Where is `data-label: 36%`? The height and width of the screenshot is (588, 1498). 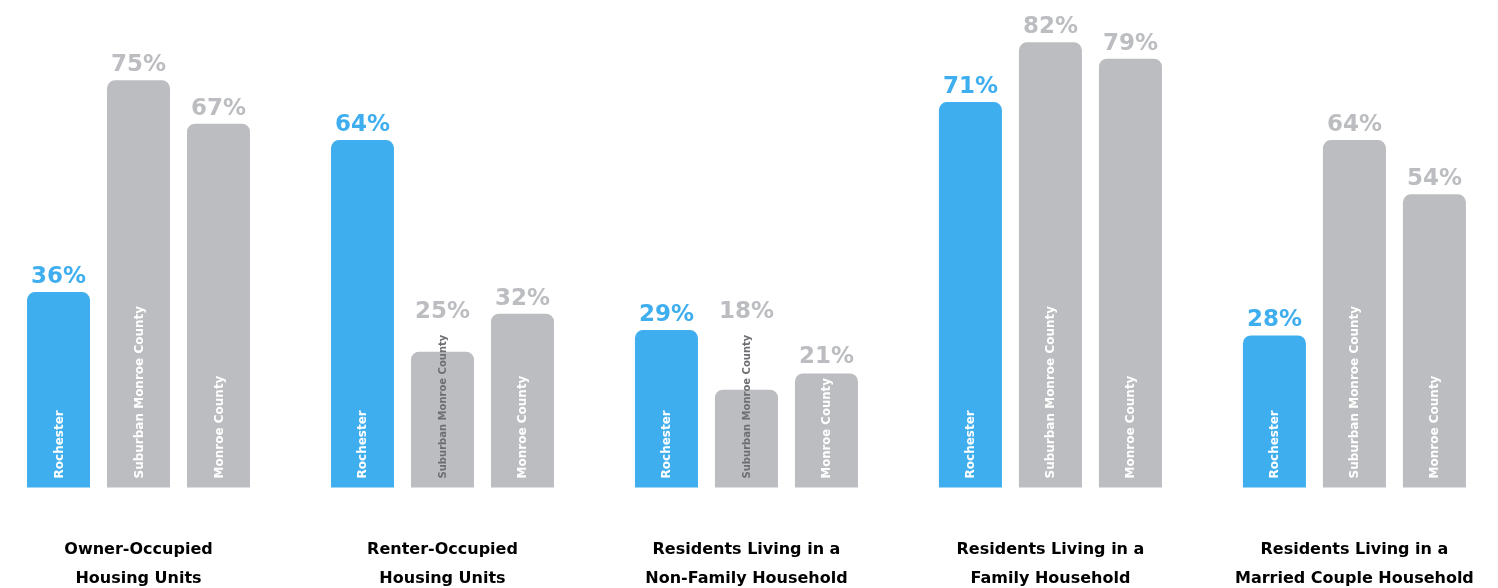 data-label: 36% is located at coordinates (58, 275).